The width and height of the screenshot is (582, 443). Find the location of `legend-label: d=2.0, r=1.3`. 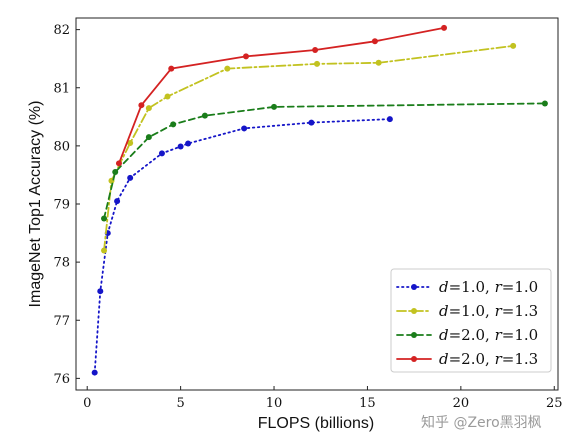

legend-label: d=2.0, r=1.3 is located at coordinates (488, 359).